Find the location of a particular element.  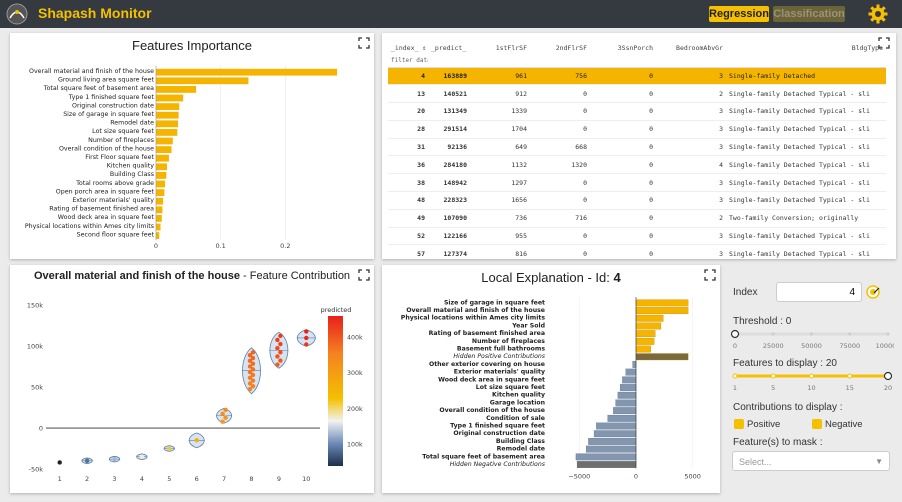

table-header-BldgType: BldgType is located at coordinates (867, 48).